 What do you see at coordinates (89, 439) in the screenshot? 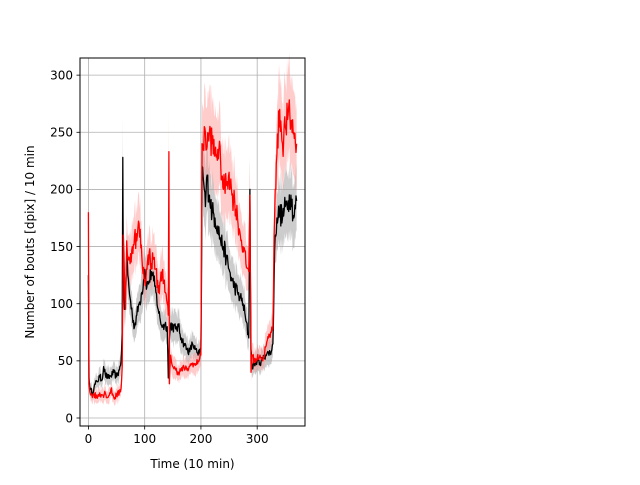
I see `x-tick-label: 0` at bounding box center [89, 439].